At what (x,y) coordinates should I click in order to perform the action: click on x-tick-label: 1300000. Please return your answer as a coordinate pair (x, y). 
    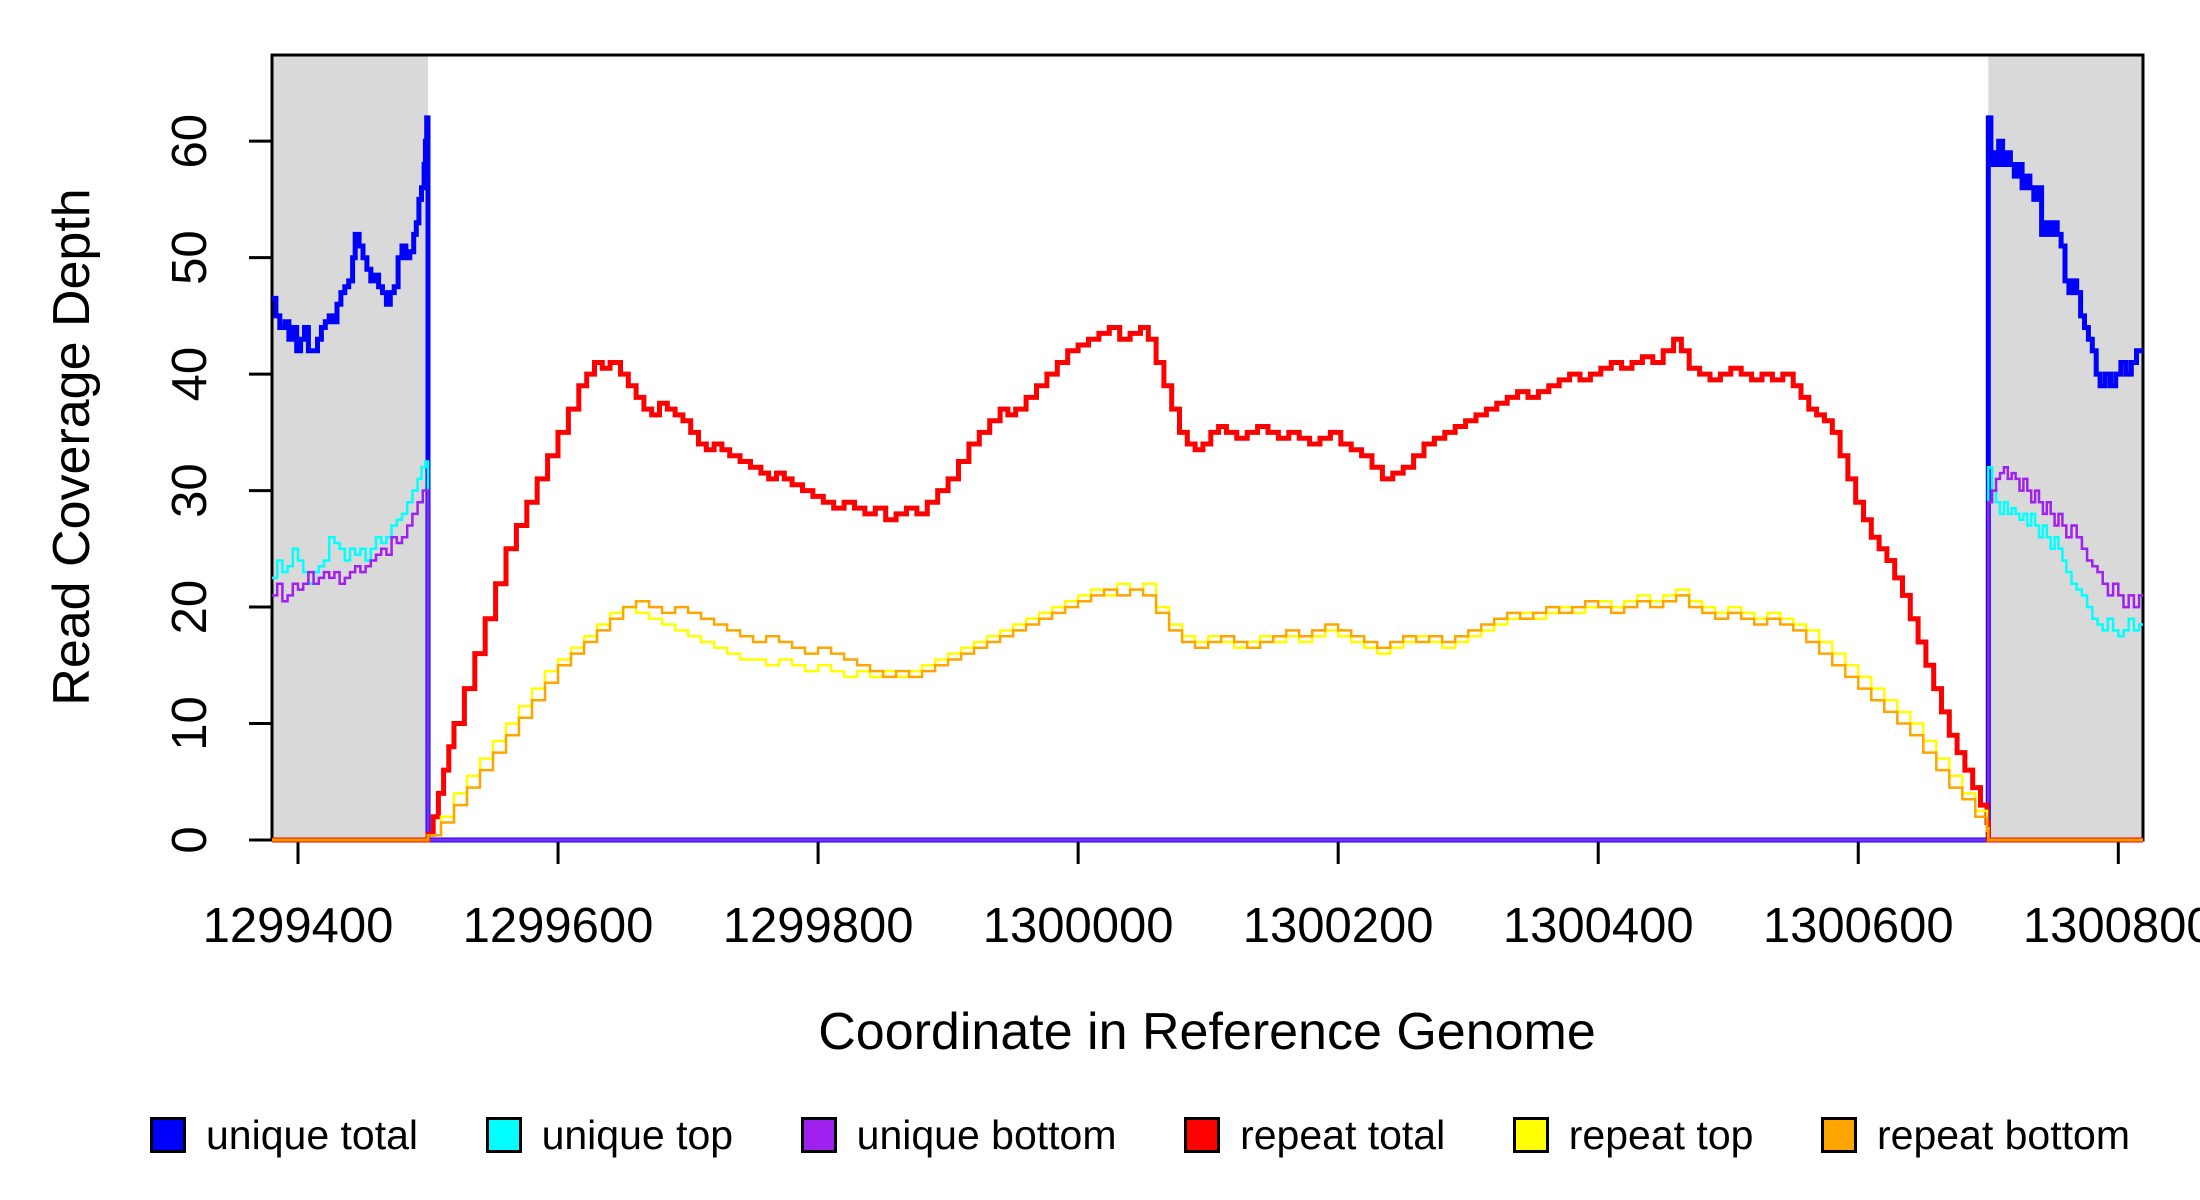
    Looking at the image, I should click on (1078, 926).